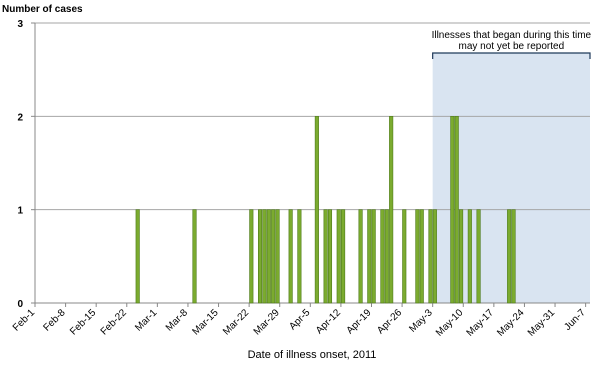 The height and width of the screenshot is (368, 600). I want to click on x-tick-label: Feb-8, so click(54, 320).